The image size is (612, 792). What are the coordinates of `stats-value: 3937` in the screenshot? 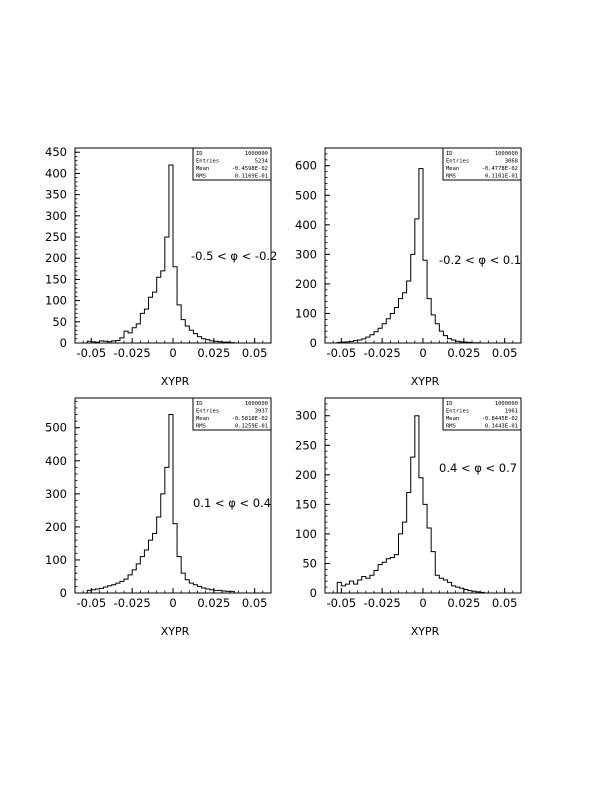 It's located at (261, 412).